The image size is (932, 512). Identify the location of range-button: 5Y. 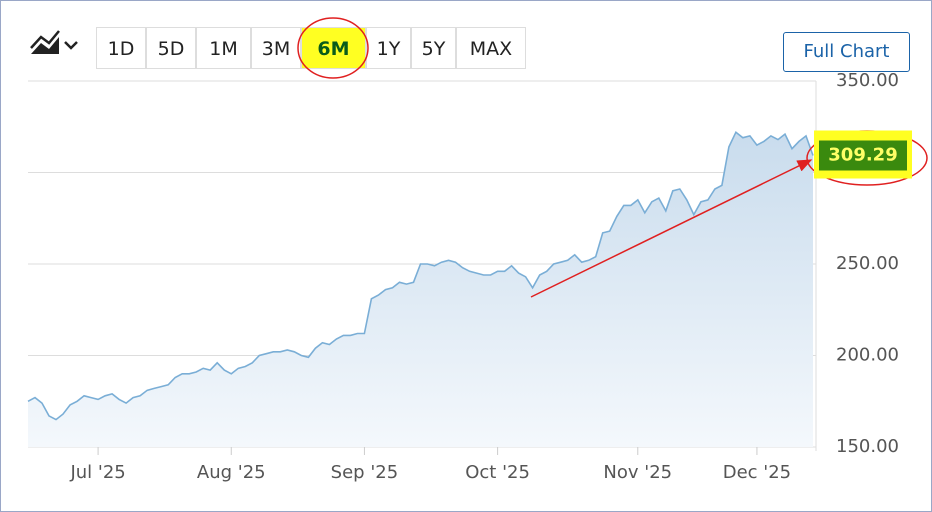
(433, 48).